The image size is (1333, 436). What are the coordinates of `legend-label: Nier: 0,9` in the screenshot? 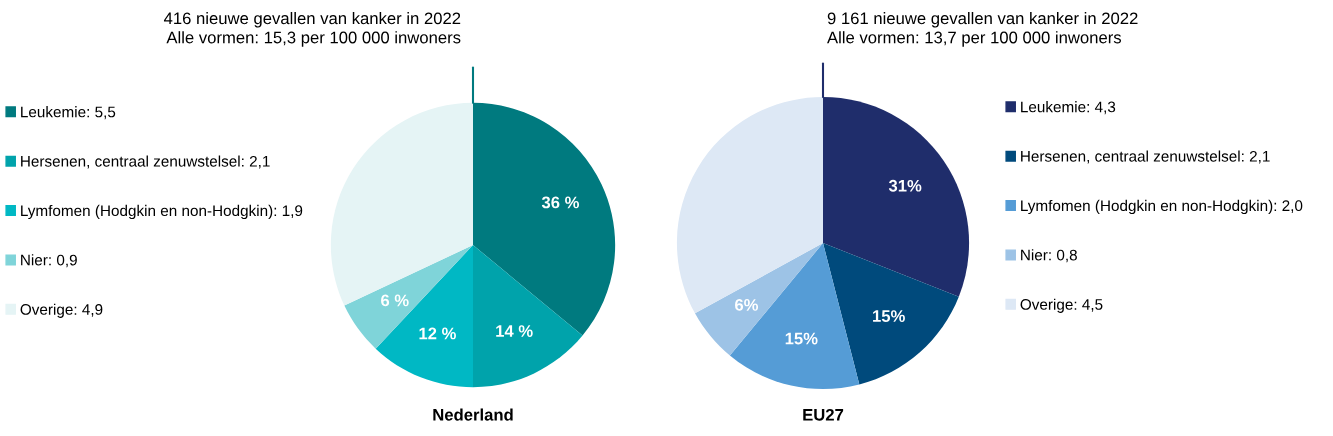 It's located at (49, 261).